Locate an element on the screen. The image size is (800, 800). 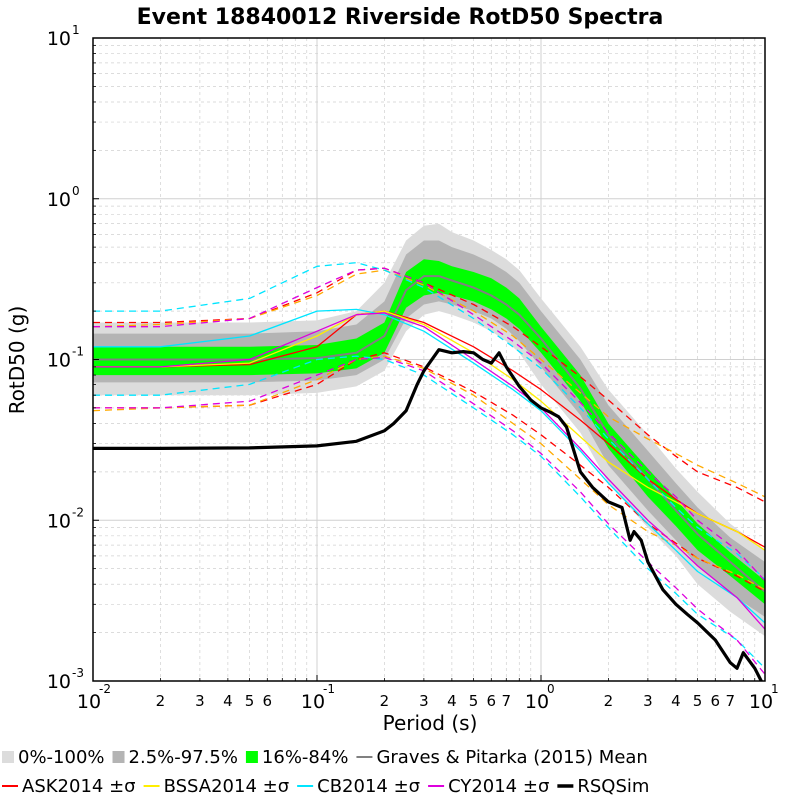
y-tick-exponent: -1 is located at coordinates (78, 352).